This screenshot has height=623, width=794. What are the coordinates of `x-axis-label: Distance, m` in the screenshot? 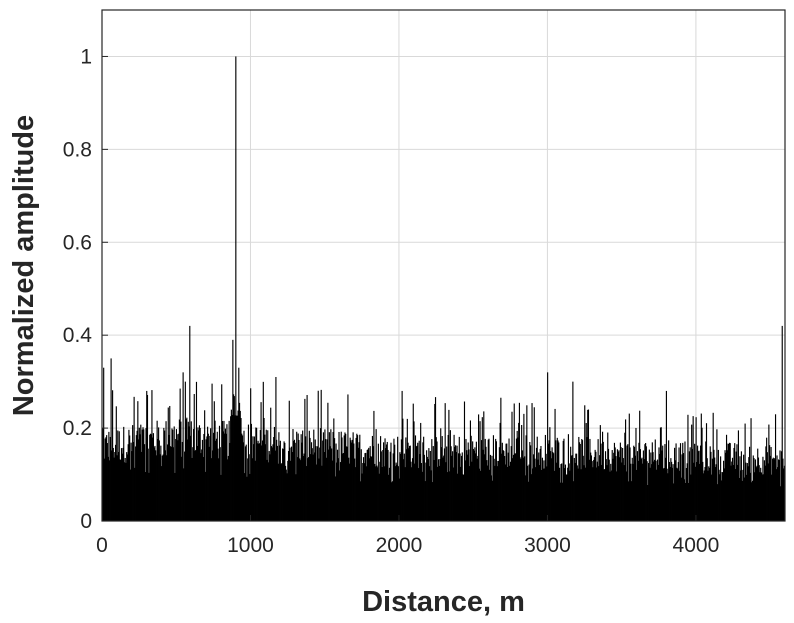 It's located at (443, 602).